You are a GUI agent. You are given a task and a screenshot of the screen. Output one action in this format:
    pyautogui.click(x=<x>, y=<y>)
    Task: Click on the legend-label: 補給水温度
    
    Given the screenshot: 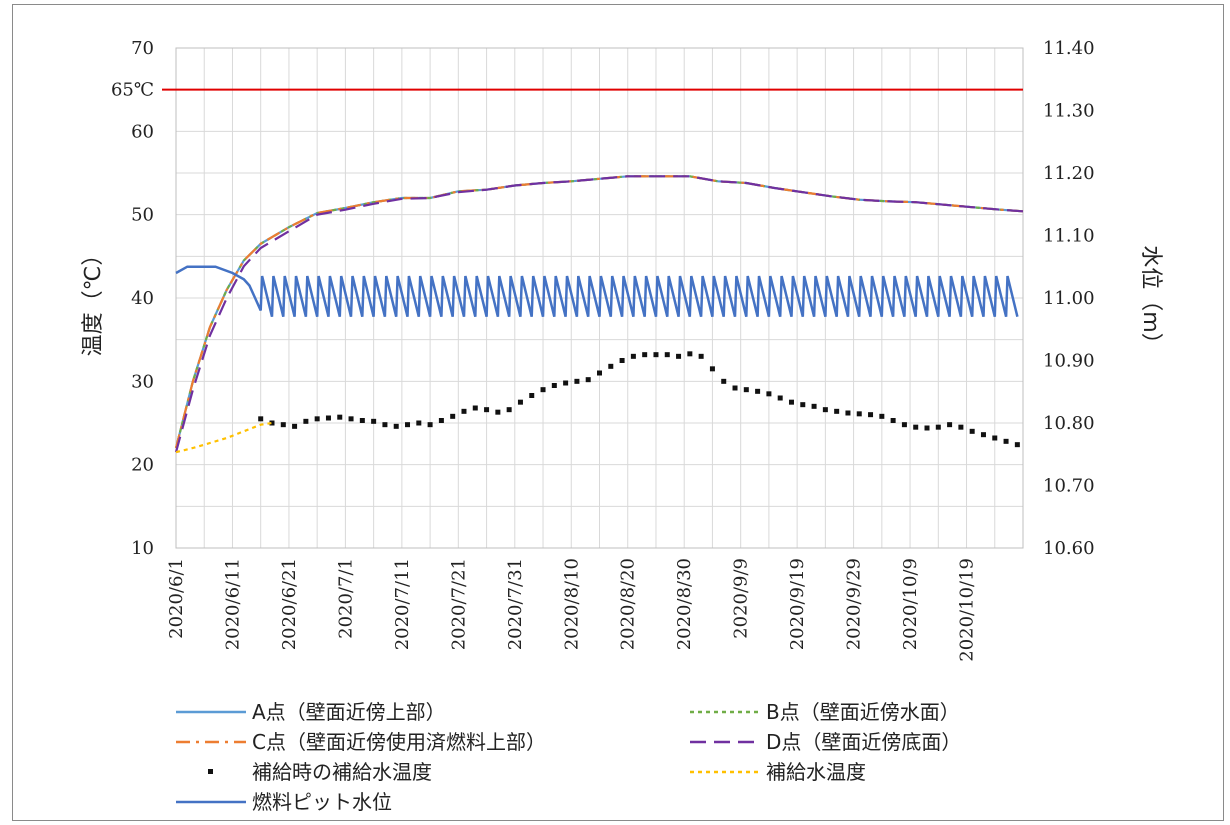 What is the action you would take?
    pyautogui.click(x=816, y=772)
    